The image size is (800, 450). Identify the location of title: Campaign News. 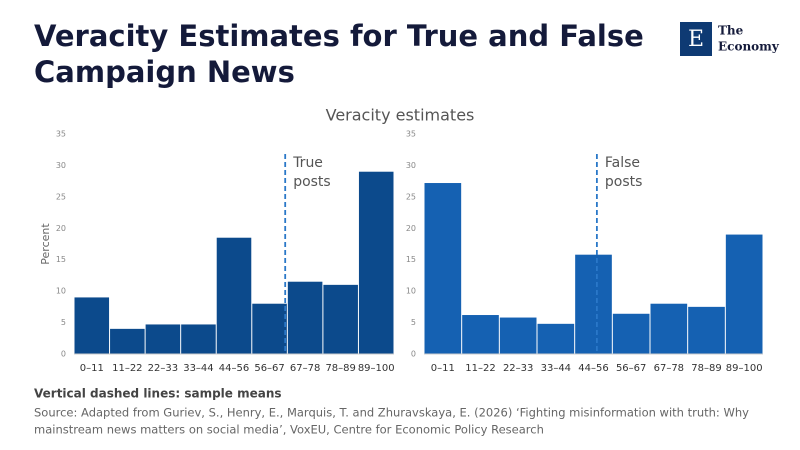
(164, 72).